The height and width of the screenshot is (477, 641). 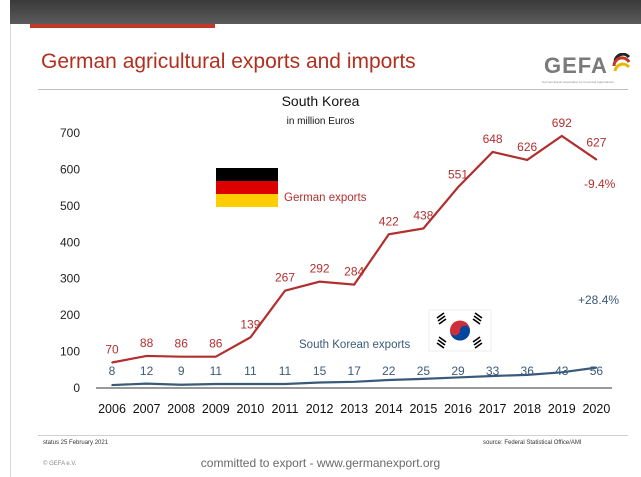 What do you see at coordinates (493, 371) in the screenshot?
I see `data-label: 33` at bounding box center [493, 371].